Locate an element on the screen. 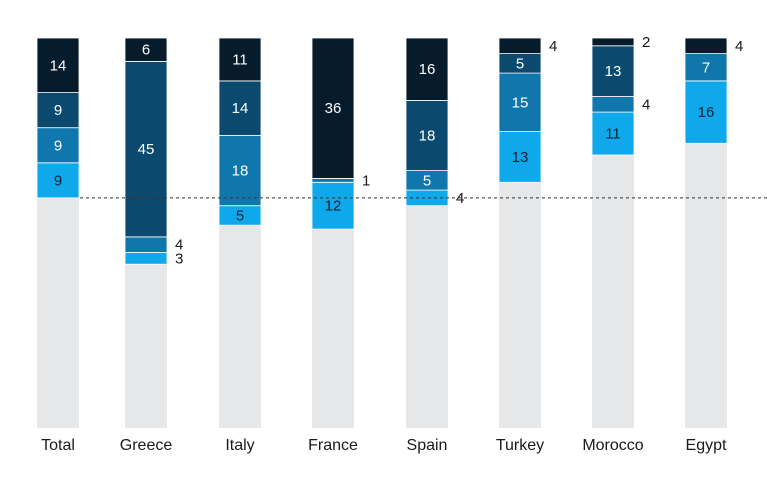 The width and height of the screenshot is (767, 480). bar-remainder-turkey is located at coordinates (520, 305).